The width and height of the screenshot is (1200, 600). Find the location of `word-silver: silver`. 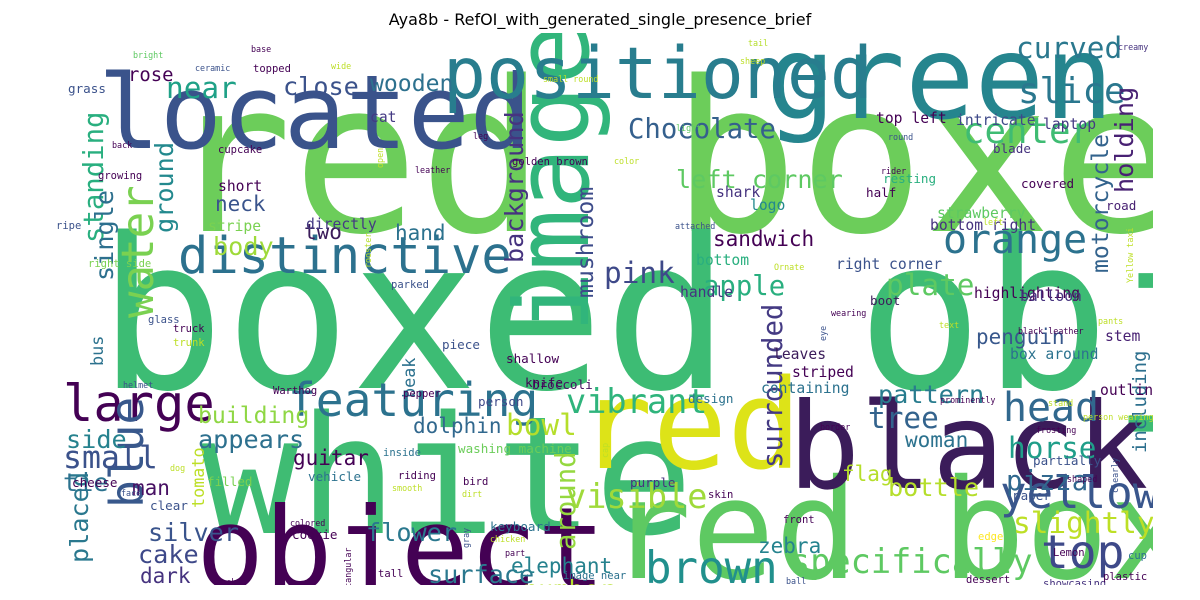

word-silver: silver is located at coordinates (193, 532).